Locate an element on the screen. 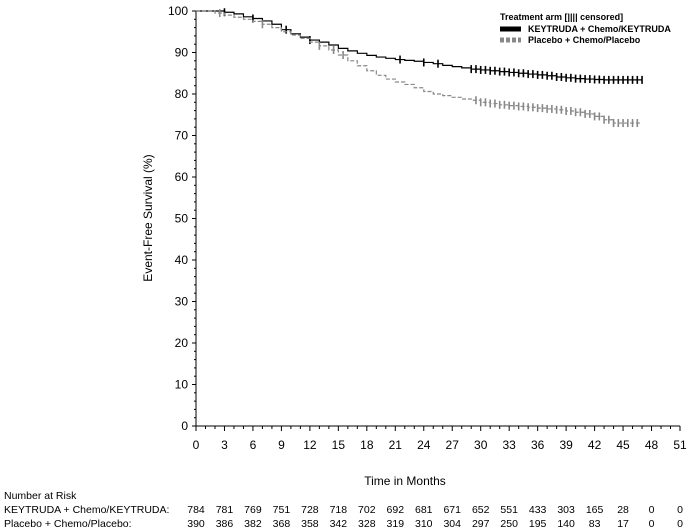 This screenshot has width=696, height=532. y-tick-label: 90 is located at coordinates (182, 53).